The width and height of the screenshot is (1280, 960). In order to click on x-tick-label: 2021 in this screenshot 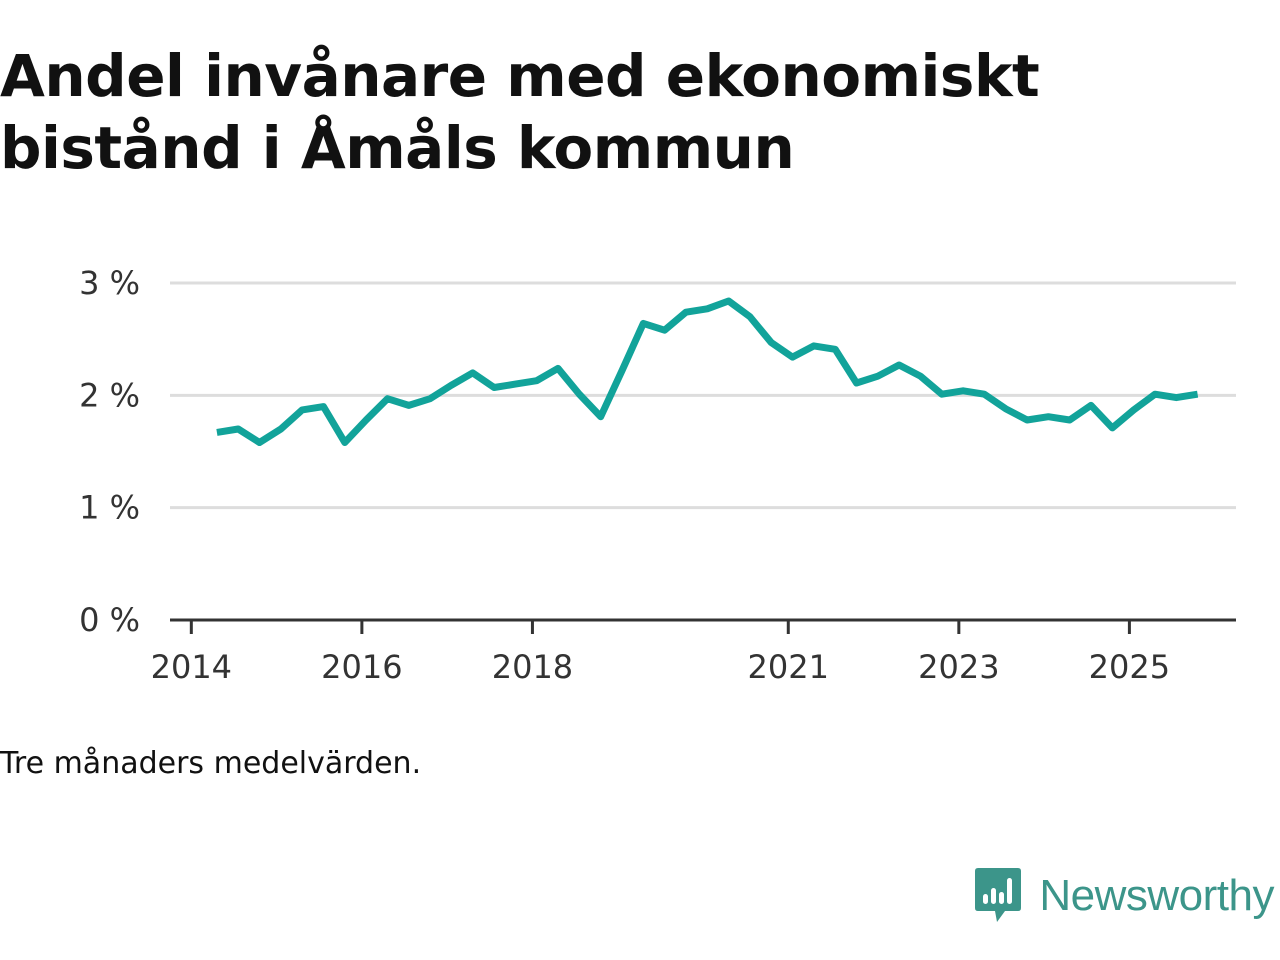, I will do `click(788, 667)`.